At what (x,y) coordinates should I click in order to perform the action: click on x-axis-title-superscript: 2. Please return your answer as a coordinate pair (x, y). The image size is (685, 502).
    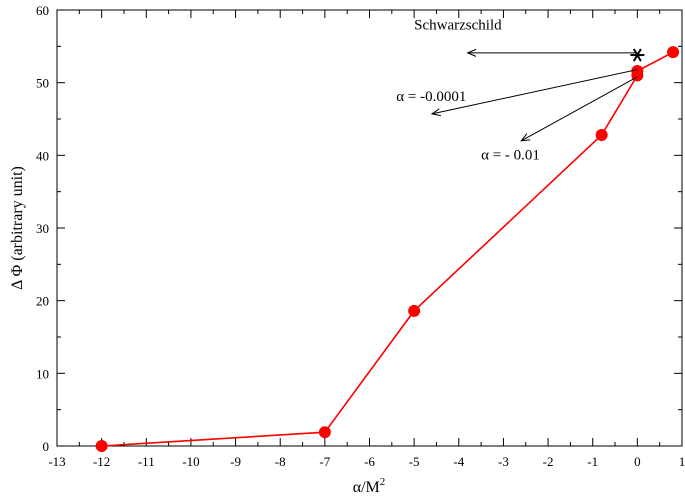
    Looking at the image, I should click on (383, 482).